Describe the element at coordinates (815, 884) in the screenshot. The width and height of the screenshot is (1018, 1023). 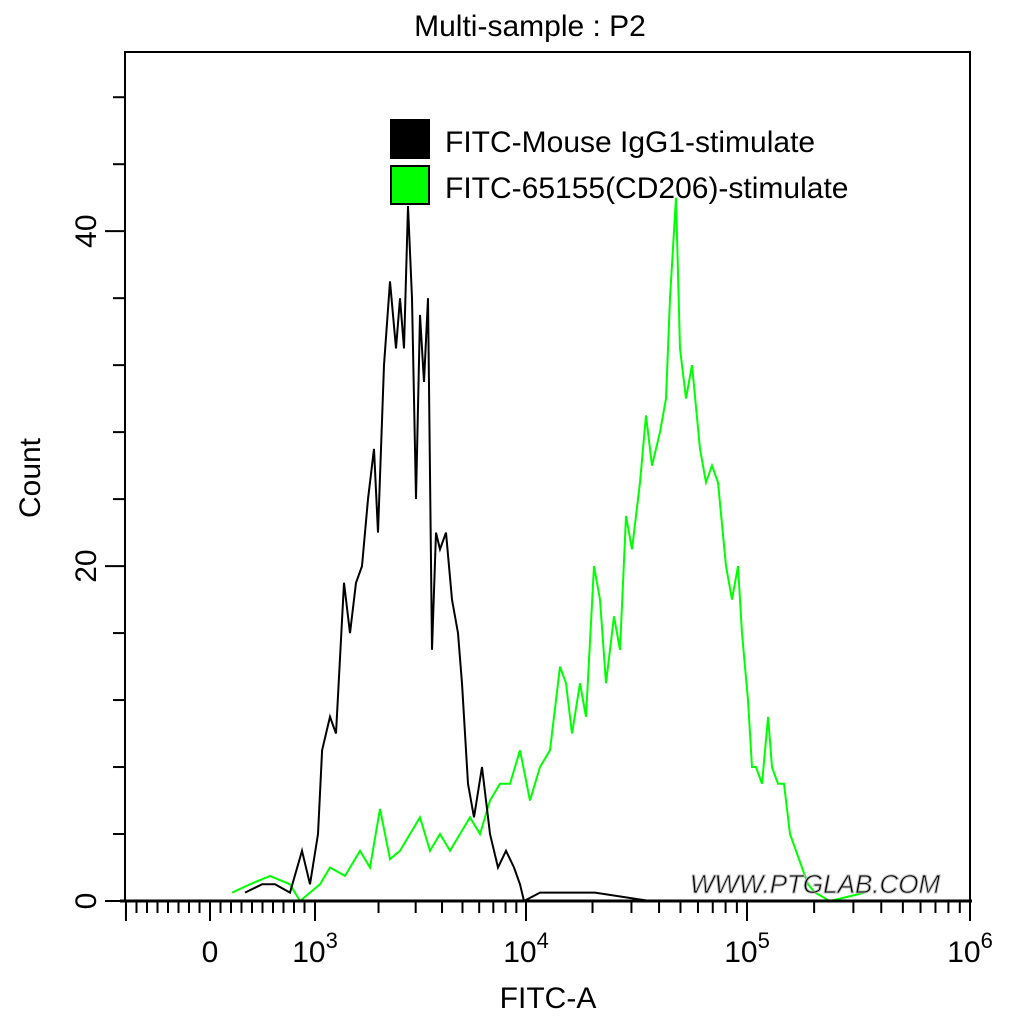
I see `watermark: WWW.PTGLAB.COM` at that location.